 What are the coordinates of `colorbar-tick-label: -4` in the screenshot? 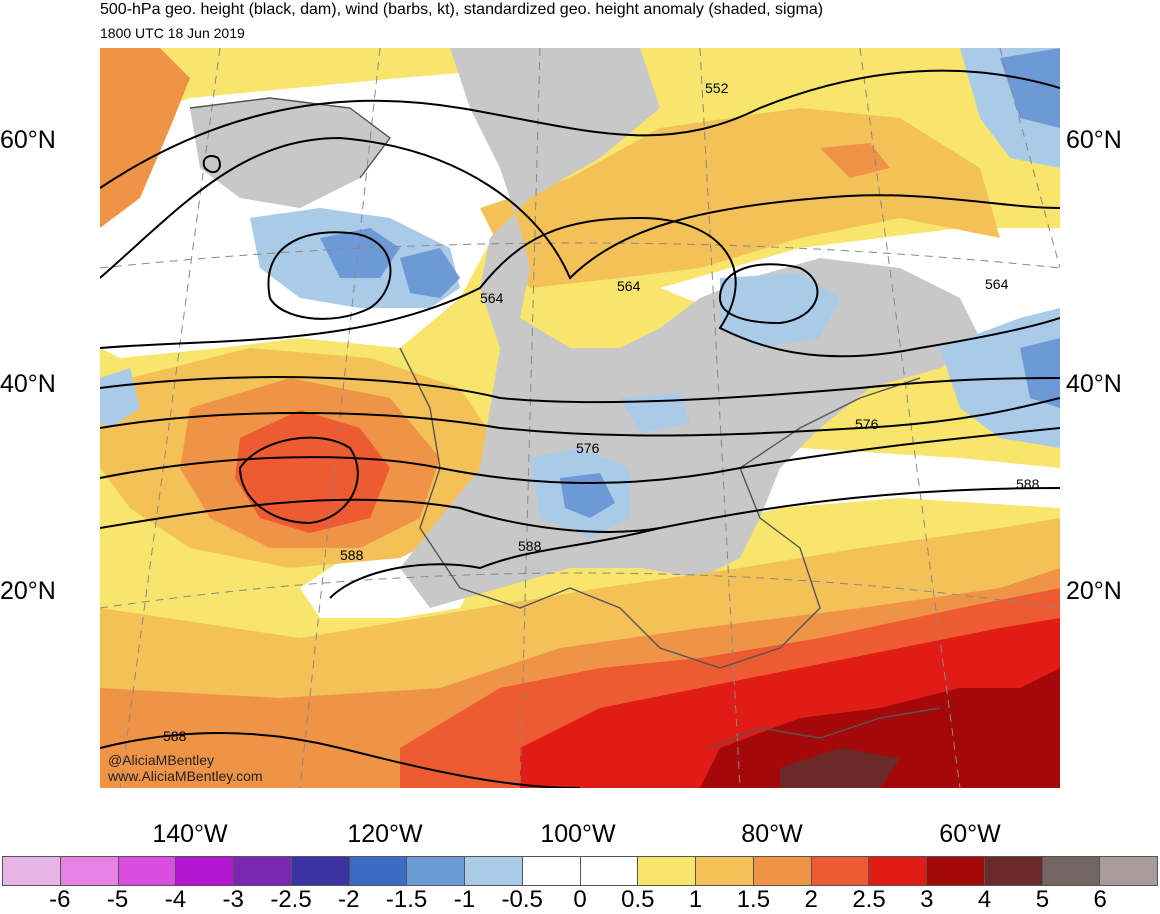 It's located at (175, 899).